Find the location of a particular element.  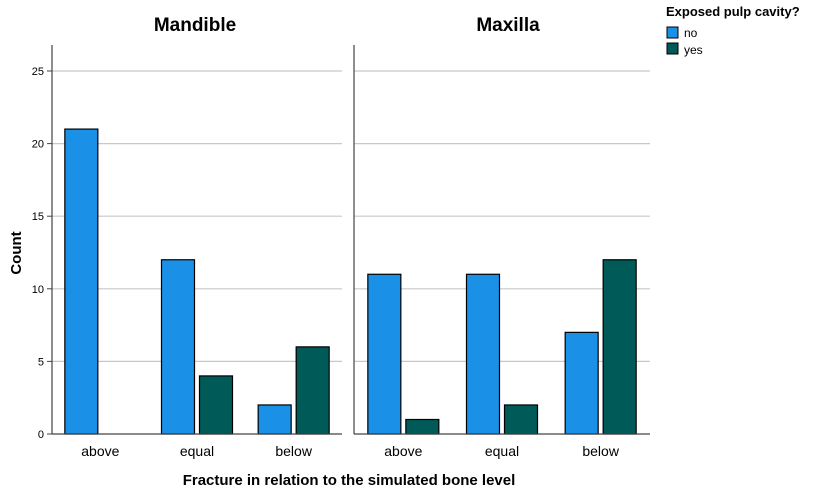

x-tick-label-mandible-equal: equal is located at coordinates (197, 451).